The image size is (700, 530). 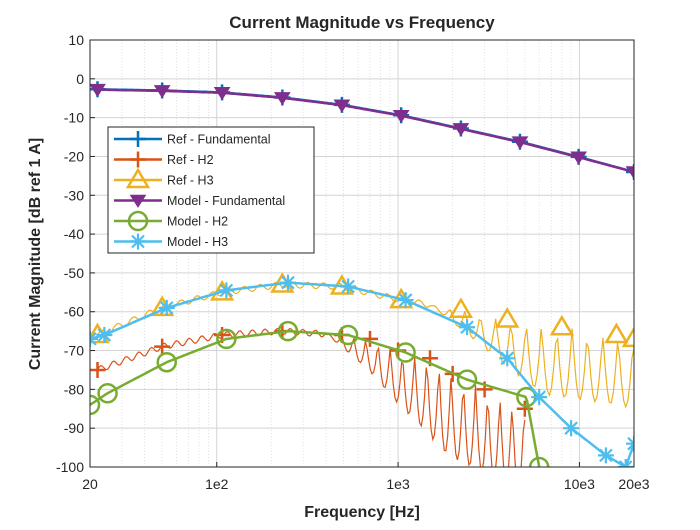 I want to click on legend-item-model-h3: Model - H3, so click(x=171, y=241).